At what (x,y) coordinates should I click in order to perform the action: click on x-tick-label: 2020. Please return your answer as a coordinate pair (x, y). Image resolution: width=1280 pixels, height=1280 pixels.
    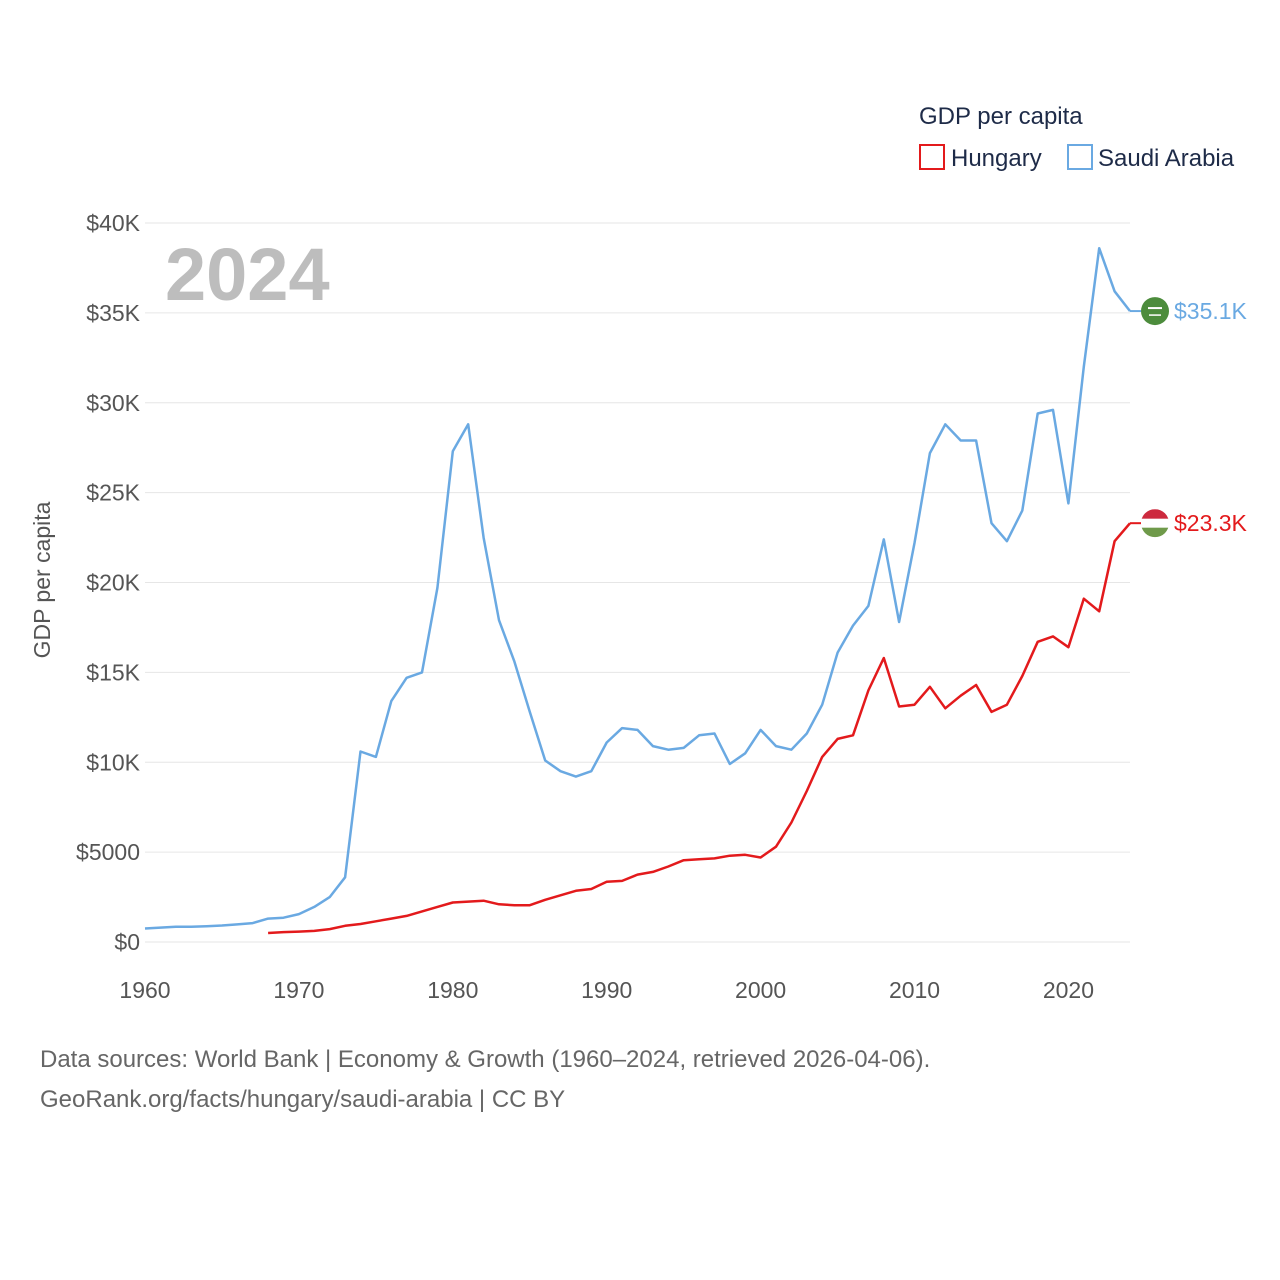
    Looking at the image, I should click on (1068, 990).